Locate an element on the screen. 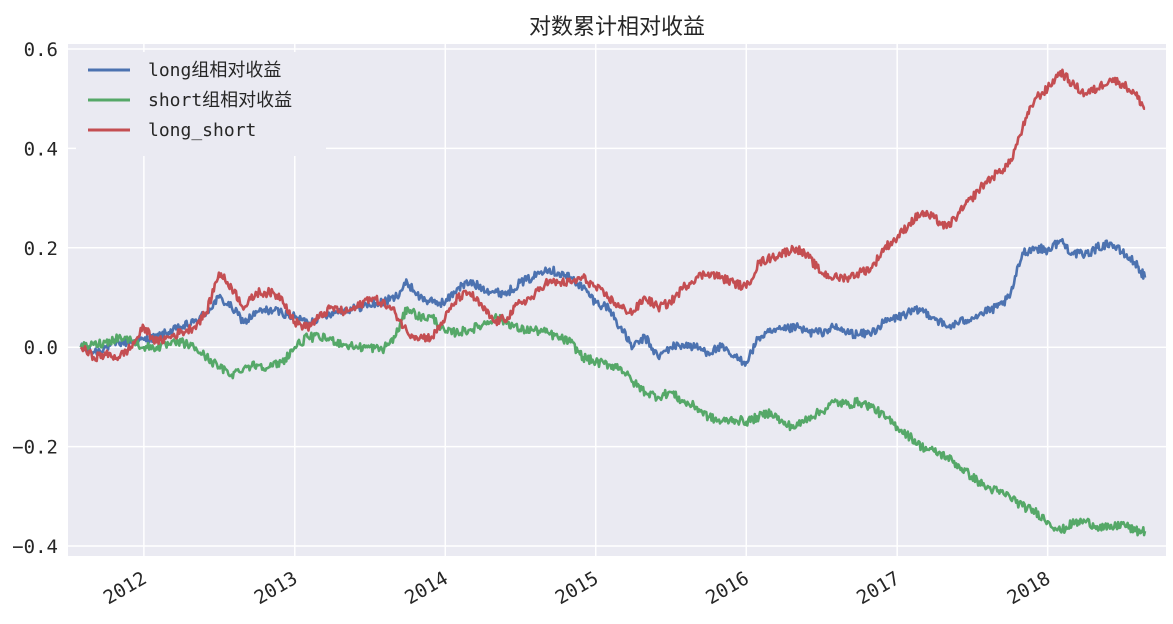 This screenshot has width=1173, height=624. y-tick-label: −0.4 is located at coordinates (35, 547).